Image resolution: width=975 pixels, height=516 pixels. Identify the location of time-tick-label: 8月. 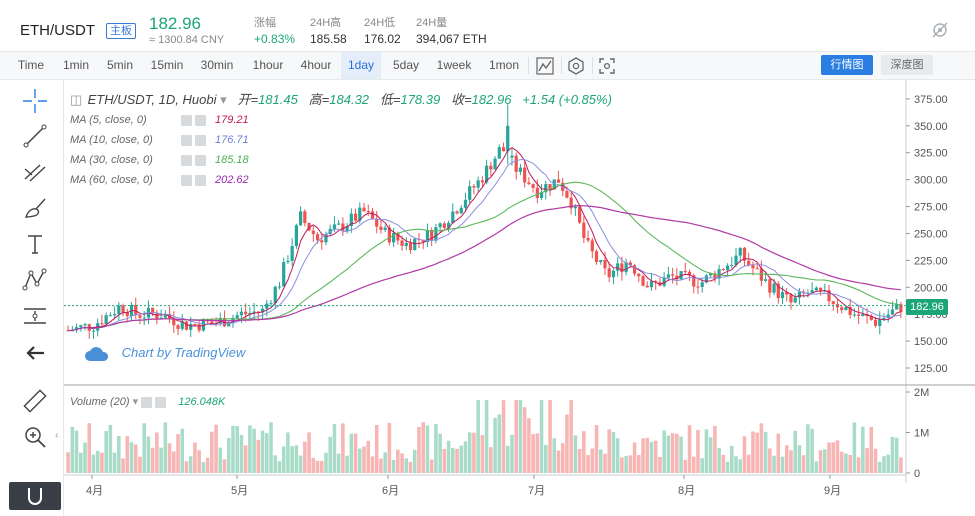
(686, 491).